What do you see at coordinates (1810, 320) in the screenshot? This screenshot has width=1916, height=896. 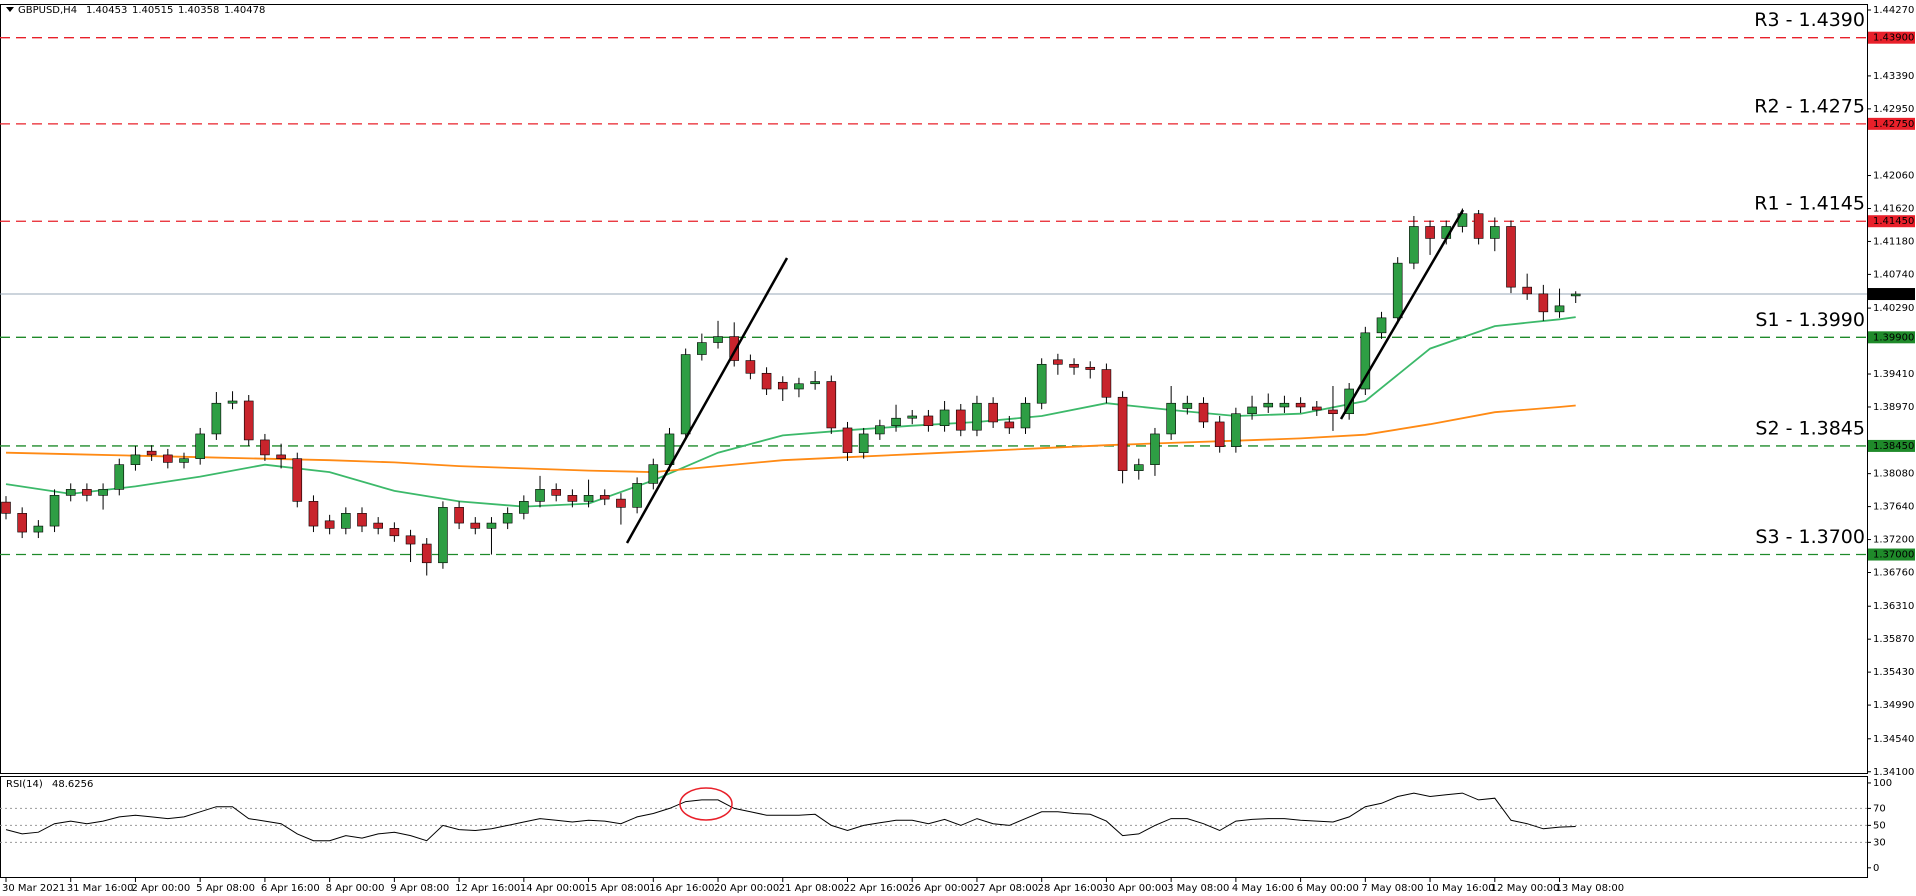 I see `level-label: S1 - 1.3990` at bounding box center [1810, 320].